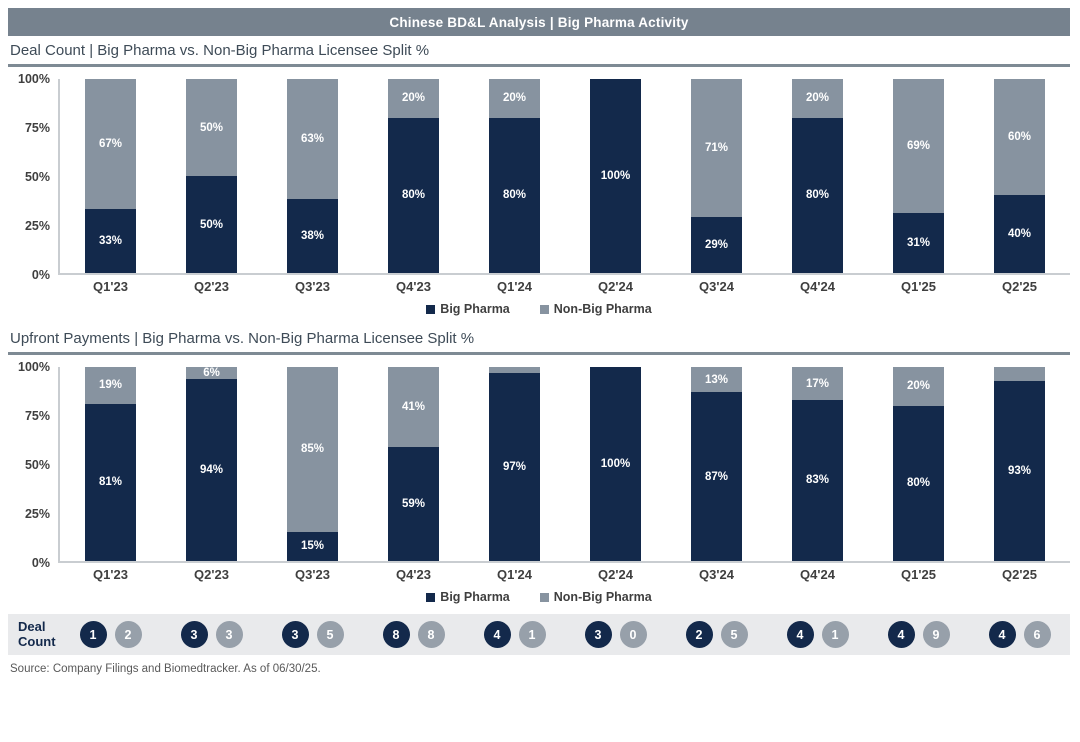 This screenshot has height=742, width=1080. I want to click on big-pharma-segment: 97%, so click(514, 466).